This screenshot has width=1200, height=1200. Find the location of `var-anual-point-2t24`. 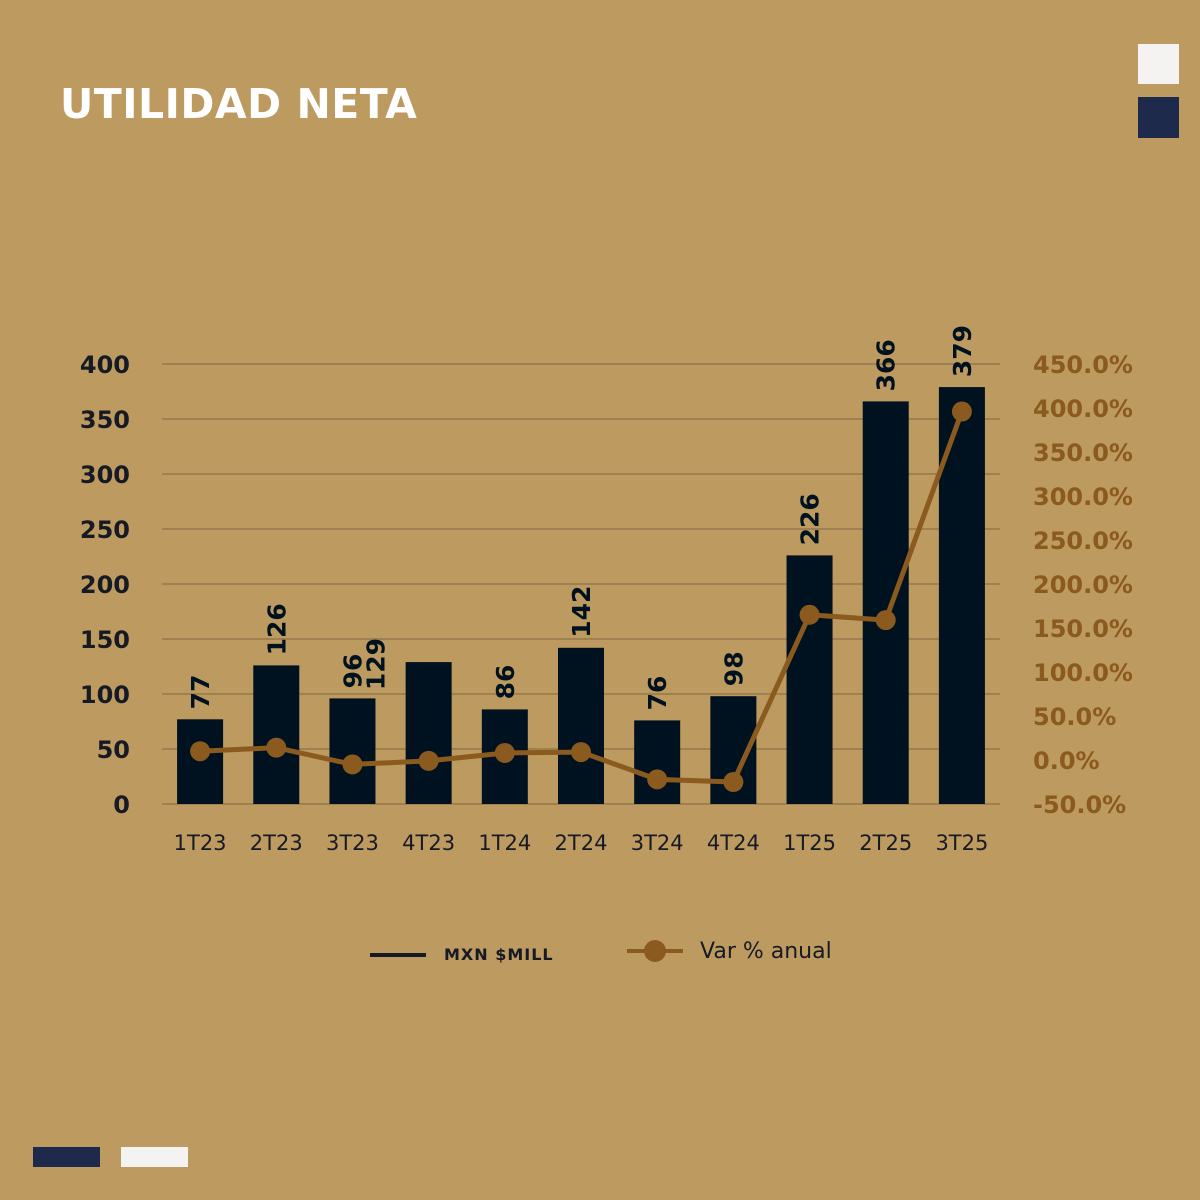

var-anual-point-2t24 is located at coordinates (581, 752).